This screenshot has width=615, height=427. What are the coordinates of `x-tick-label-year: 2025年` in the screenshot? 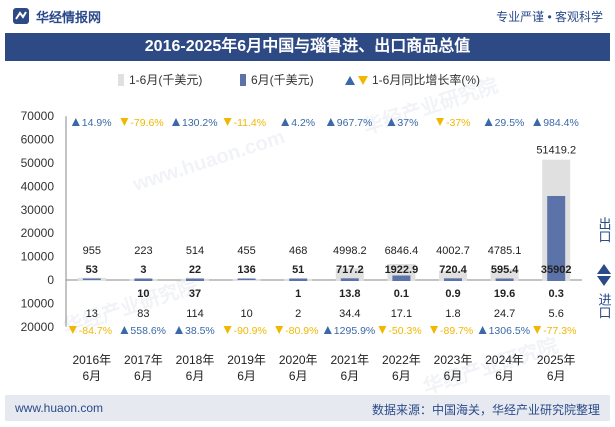 It's located at (556, 360).